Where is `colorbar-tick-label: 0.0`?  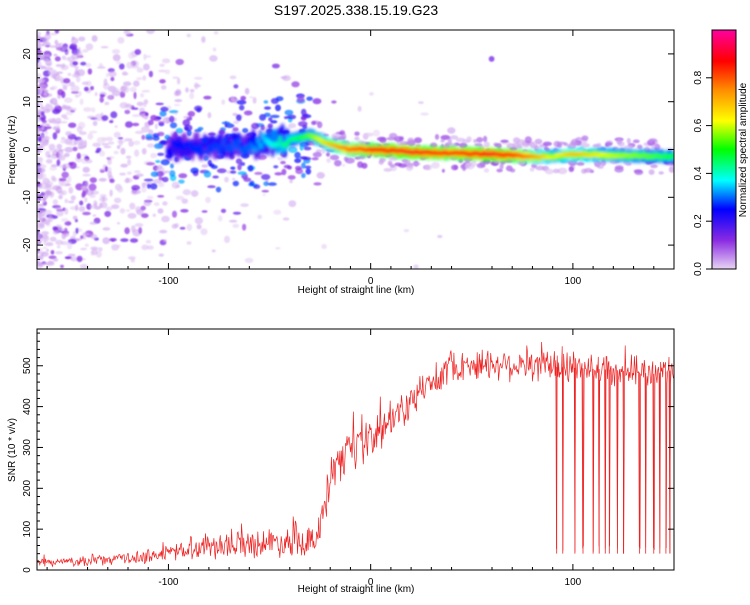
colorbar-tick-label: 0.0 is located at coordinates (698, 269).